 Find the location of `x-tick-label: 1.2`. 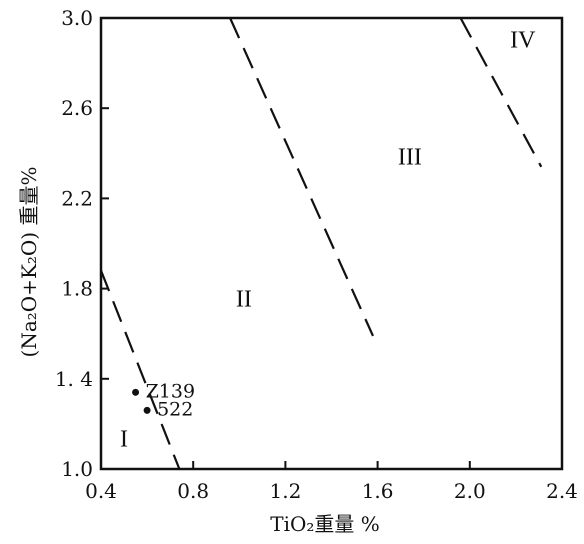

x-tick-label: 1.2 is located at coordinates (285, 491).